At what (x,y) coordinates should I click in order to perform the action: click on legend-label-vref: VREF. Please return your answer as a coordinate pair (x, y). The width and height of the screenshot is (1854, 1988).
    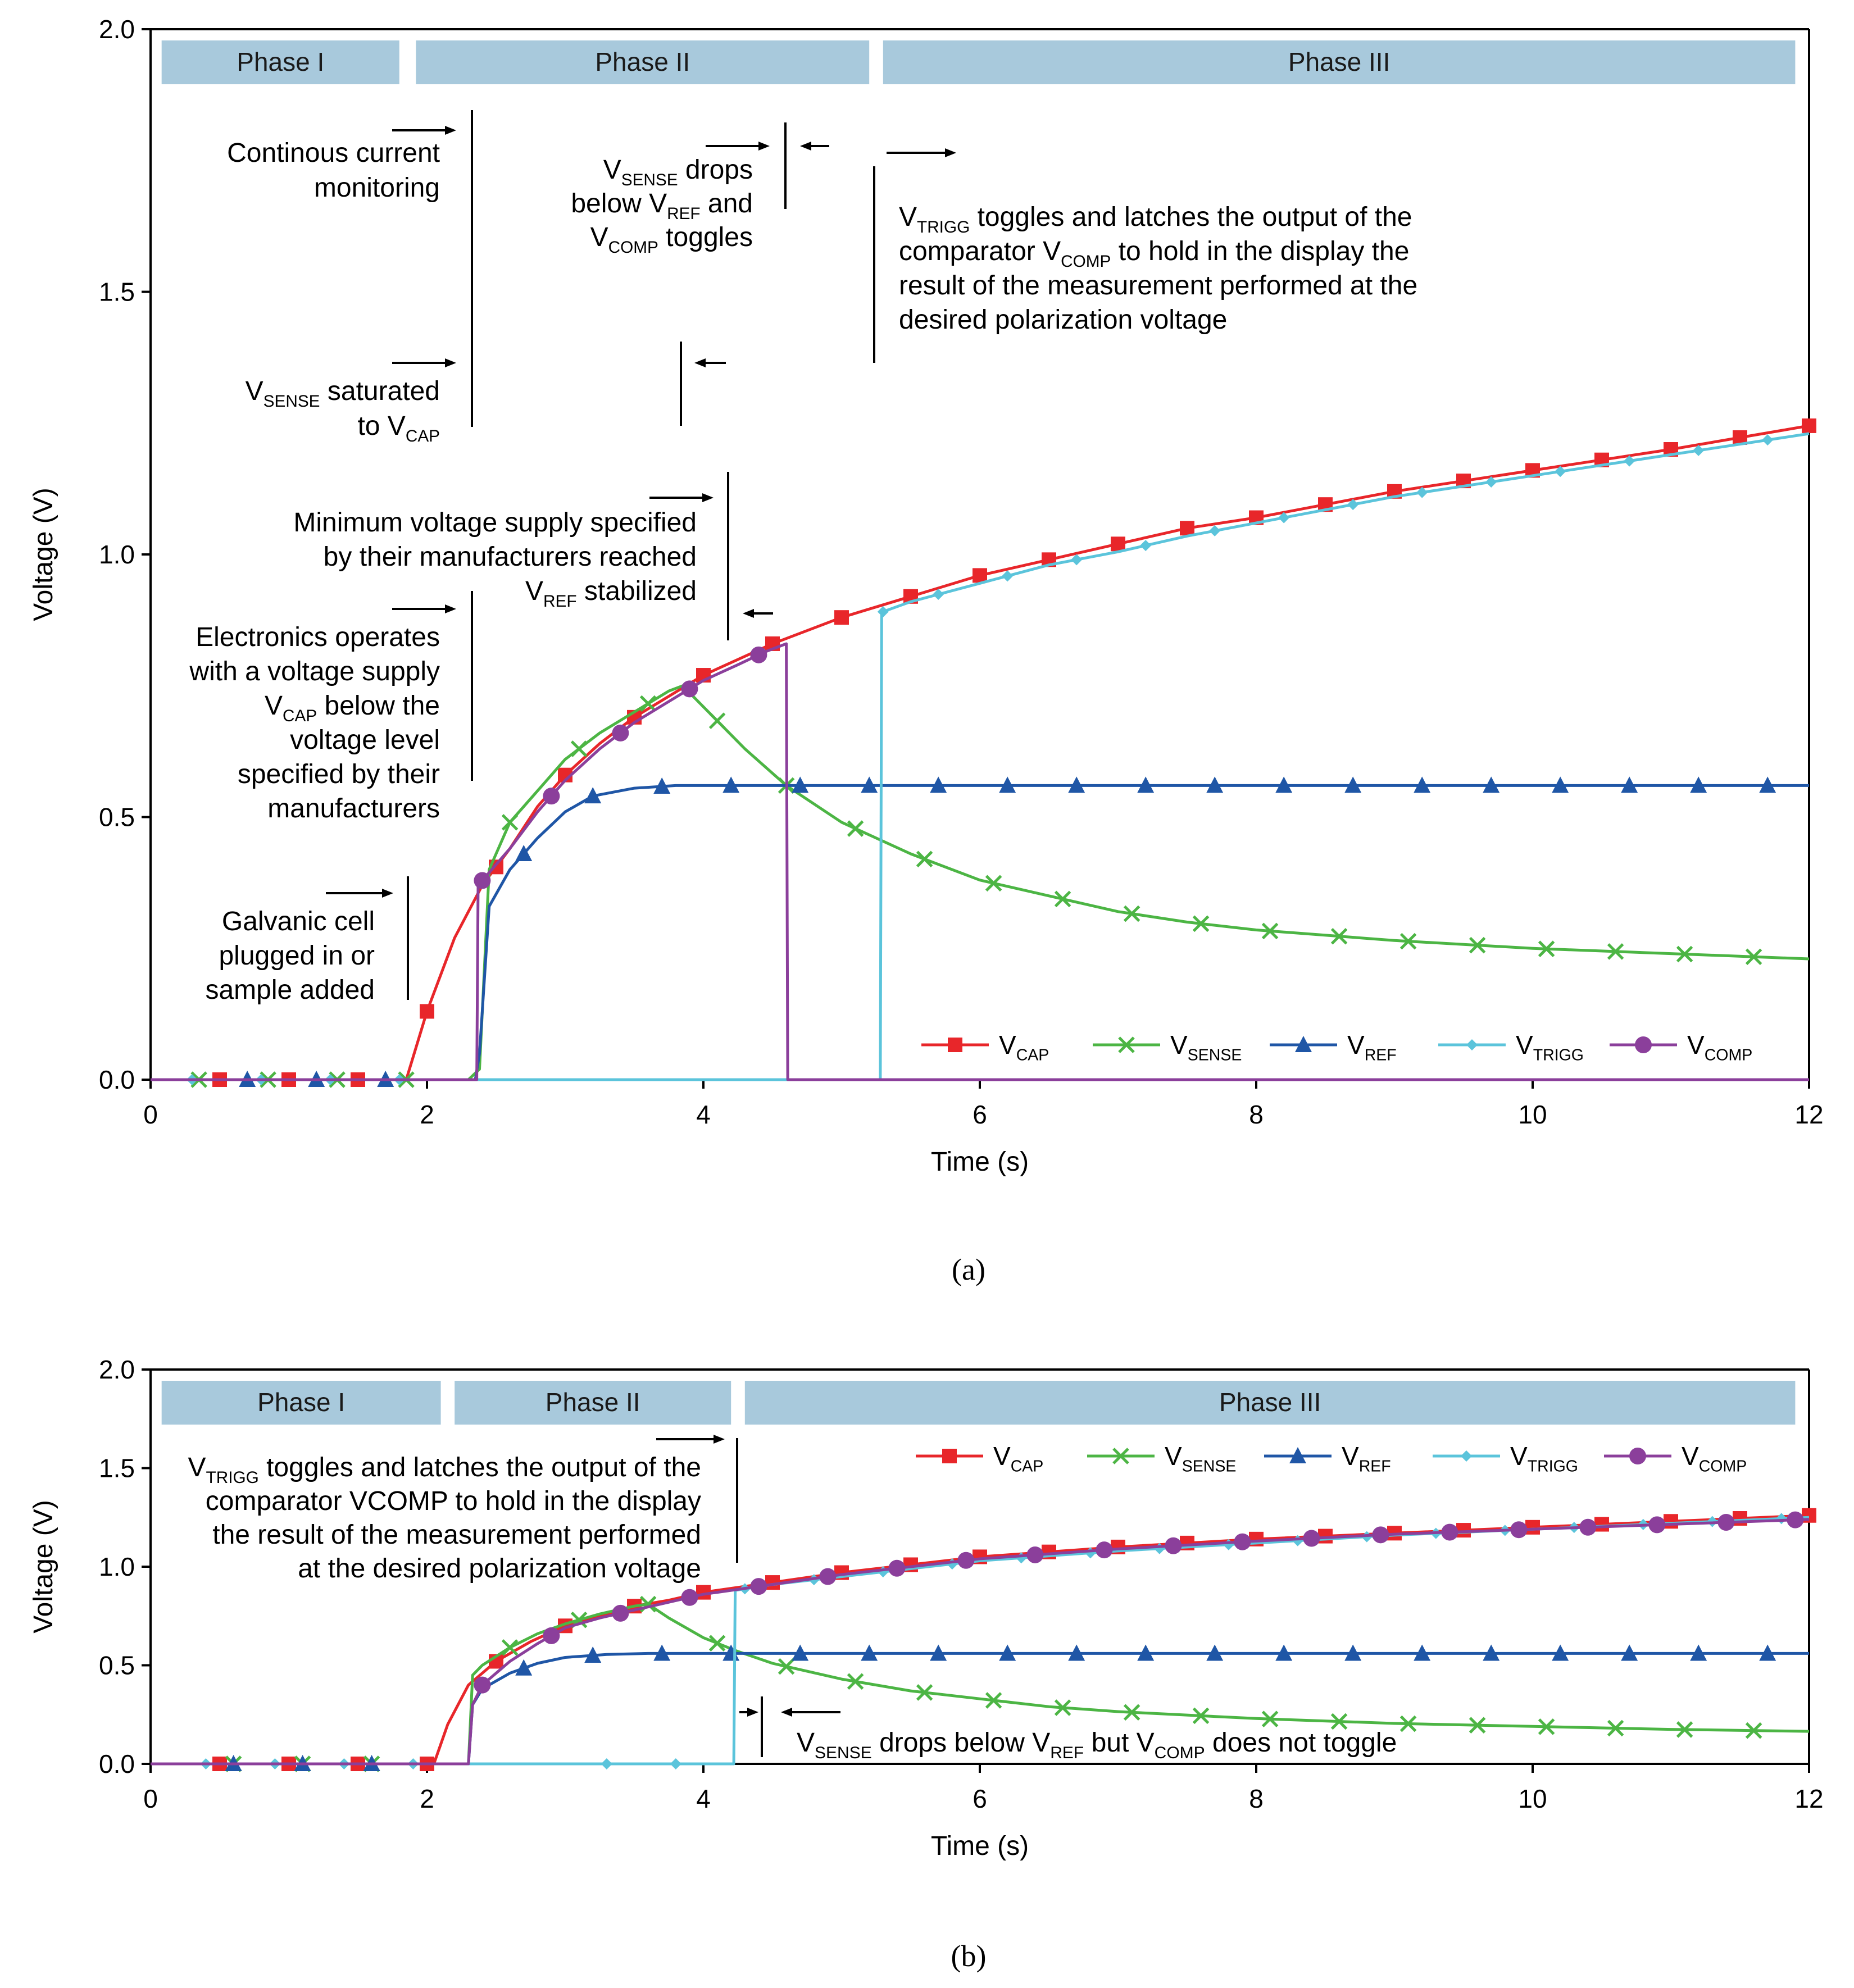
    Looking at the image, I should click on (1372, 1047).